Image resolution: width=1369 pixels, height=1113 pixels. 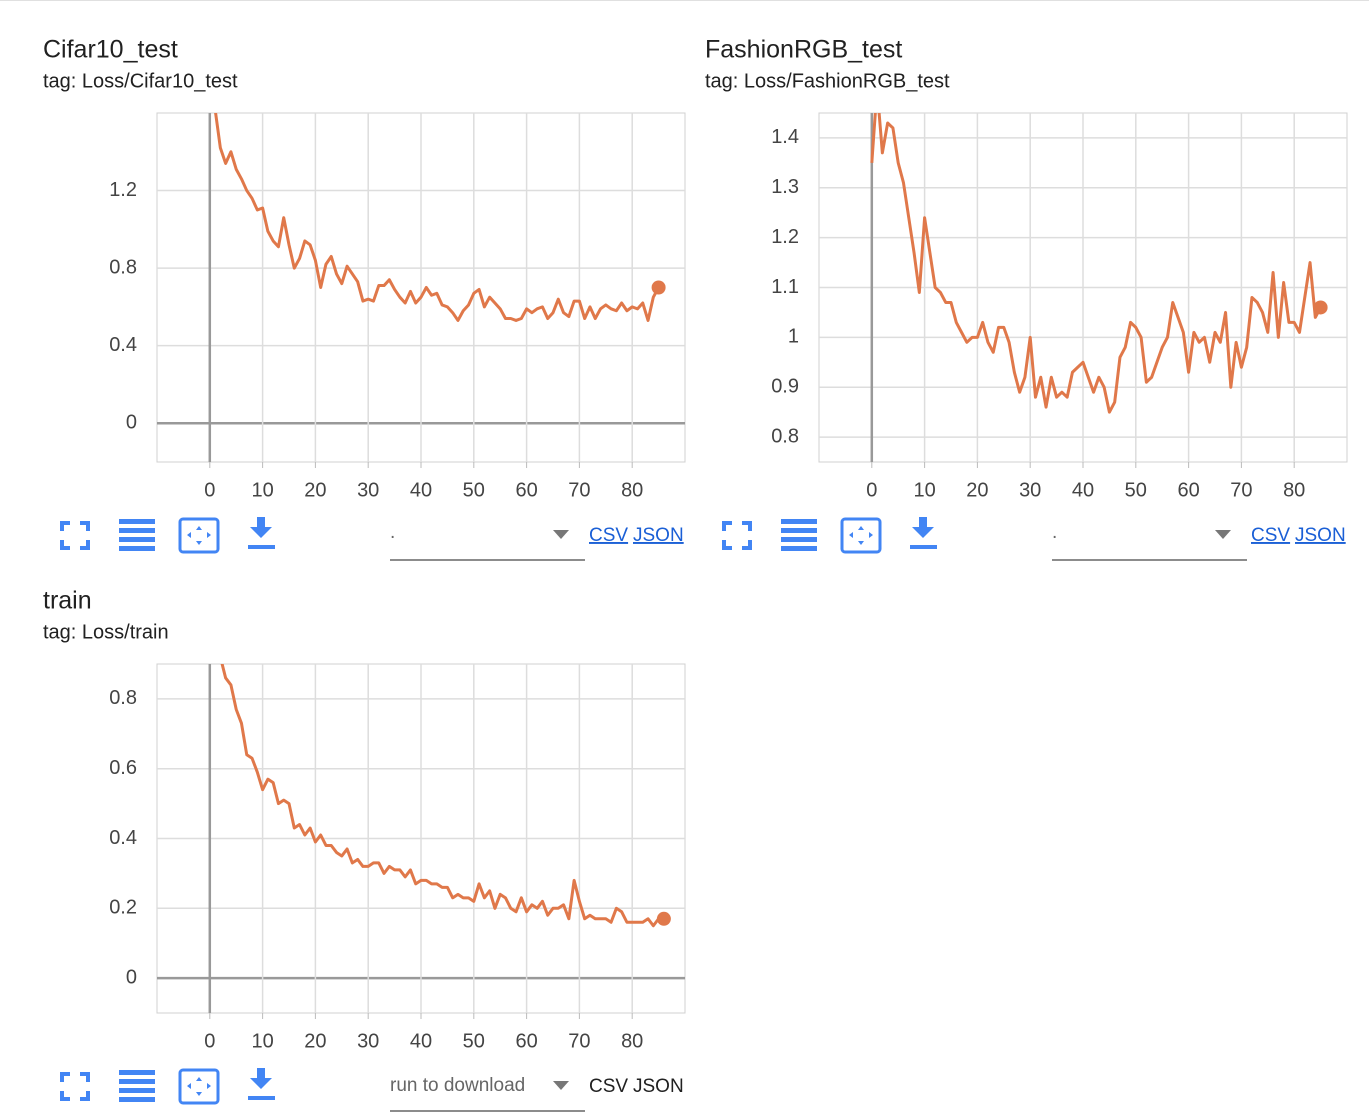 What do you see at coordinates (123, 908) in the screenshot?
I see `y-tick-label: 0.2` at bounding box center [123, 908].